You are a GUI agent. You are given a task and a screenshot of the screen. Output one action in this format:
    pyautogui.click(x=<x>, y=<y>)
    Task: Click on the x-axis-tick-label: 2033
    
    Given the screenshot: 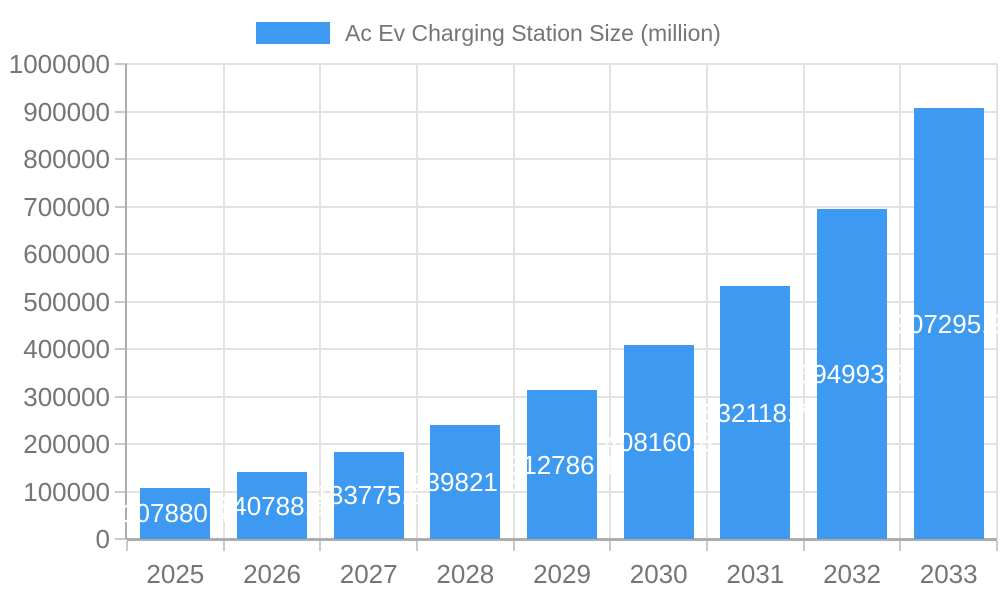 What is the action you would take?
    pyautogui.click(x=948, y=574)
    